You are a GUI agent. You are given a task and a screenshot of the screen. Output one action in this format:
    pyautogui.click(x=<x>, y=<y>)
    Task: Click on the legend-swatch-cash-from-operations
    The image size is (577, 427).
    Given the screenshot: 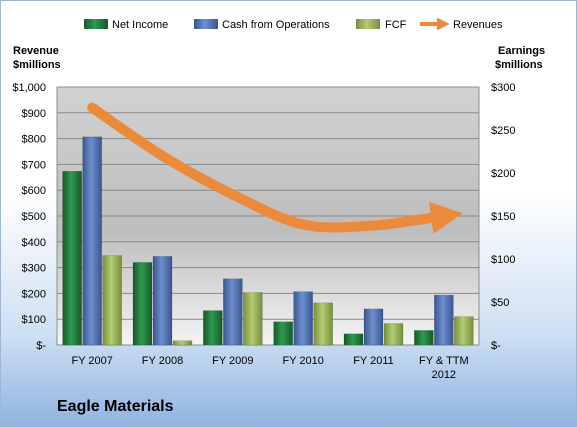 What is the action you would take?
    pyautogui.click(x=206, y=24)
    